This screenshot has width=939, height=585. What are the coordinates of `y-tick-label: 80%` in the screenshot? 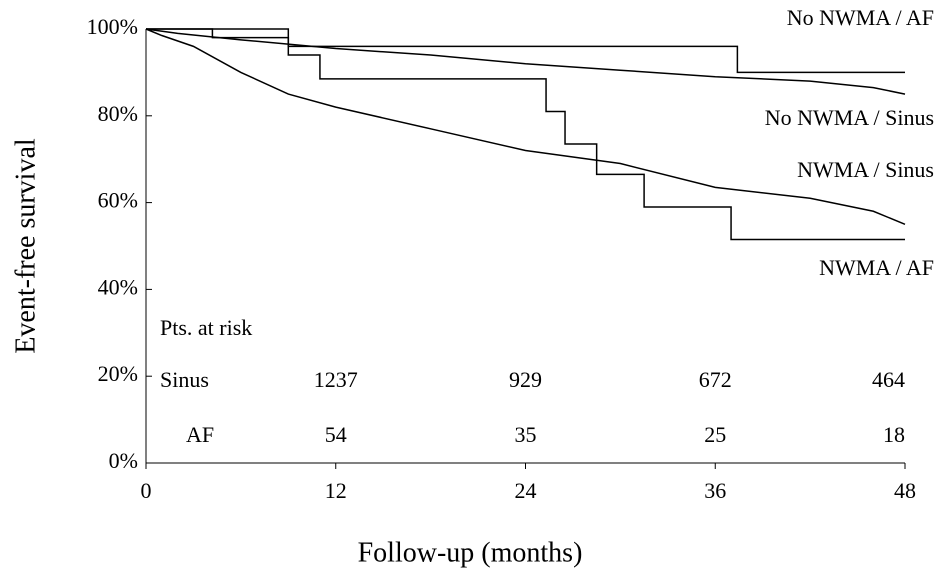 It's located at (118, 113).